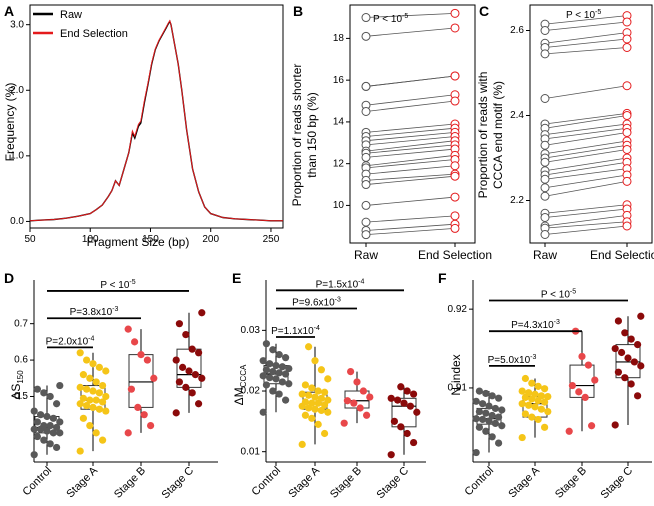  What do you see at coordinates (21, 323) in the screenshot?
I see `y-tick-label: 0.7` at bounding box center [21, 323].